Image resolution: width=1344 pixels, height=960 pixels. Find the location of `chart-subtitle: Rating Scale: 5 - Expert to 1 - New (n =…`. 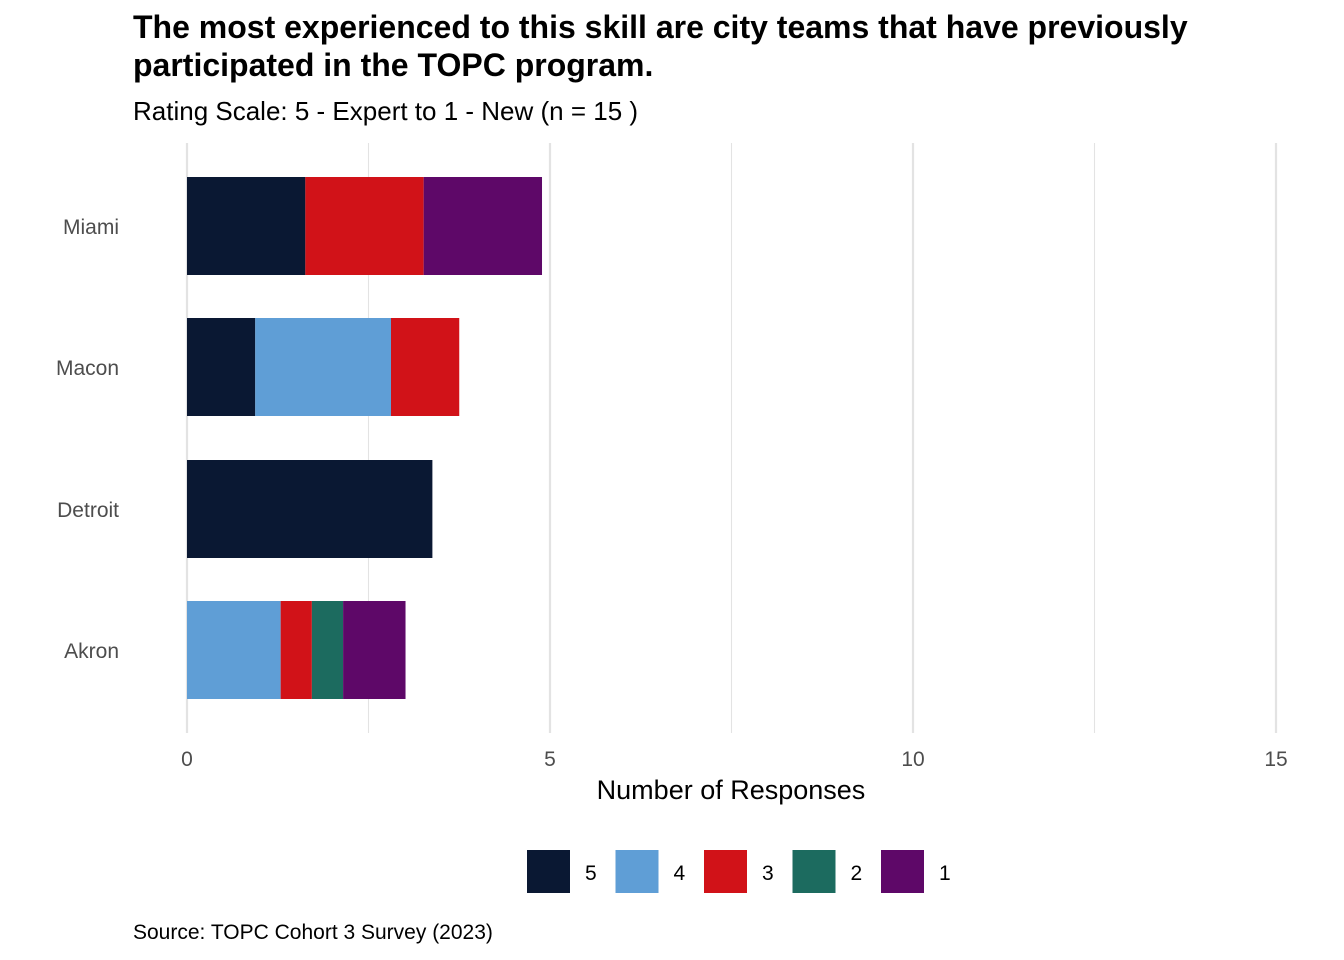

chart-subtitle: Rating Scale: 5 - Expert to 1 - New (n =… is located at coordinates (386, 111).